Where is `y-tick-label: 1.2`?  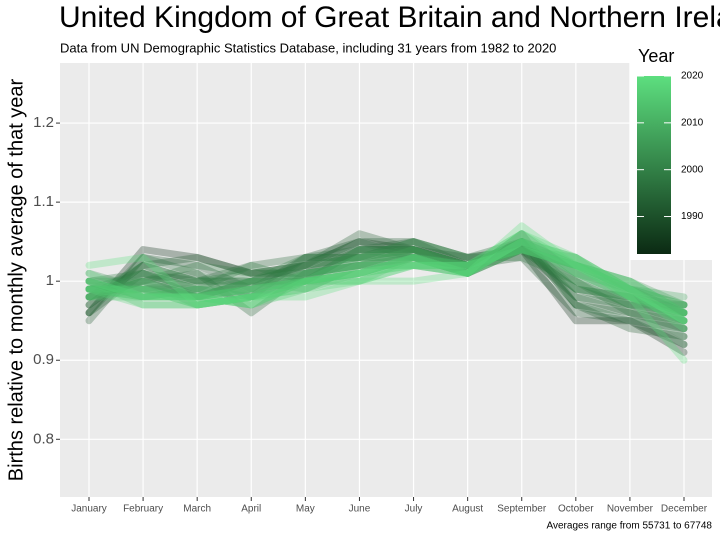 y-tick-label: 1.2 is located at coordinates (43, 122).